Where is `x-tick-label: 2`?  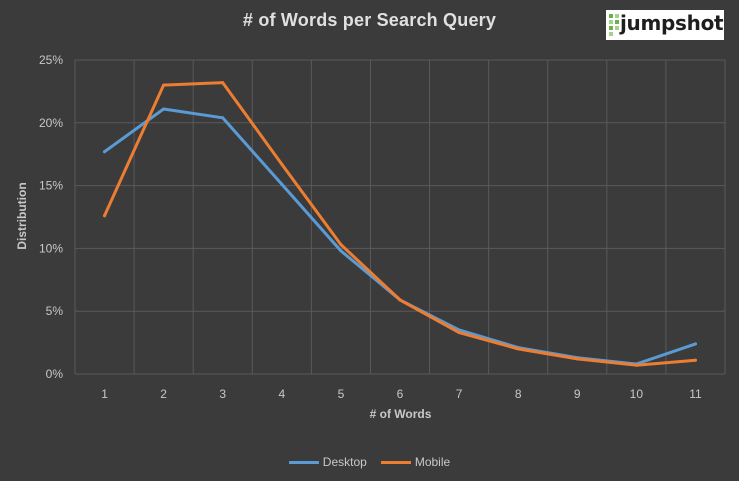 x-tick-label: 2 is located at coordinates (163, 394).